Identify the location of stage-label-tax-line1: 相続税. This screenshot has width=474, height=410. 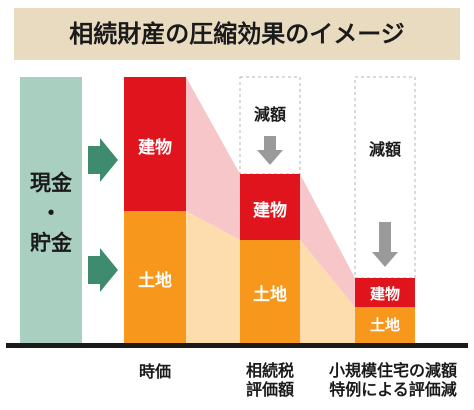
(269, 370).